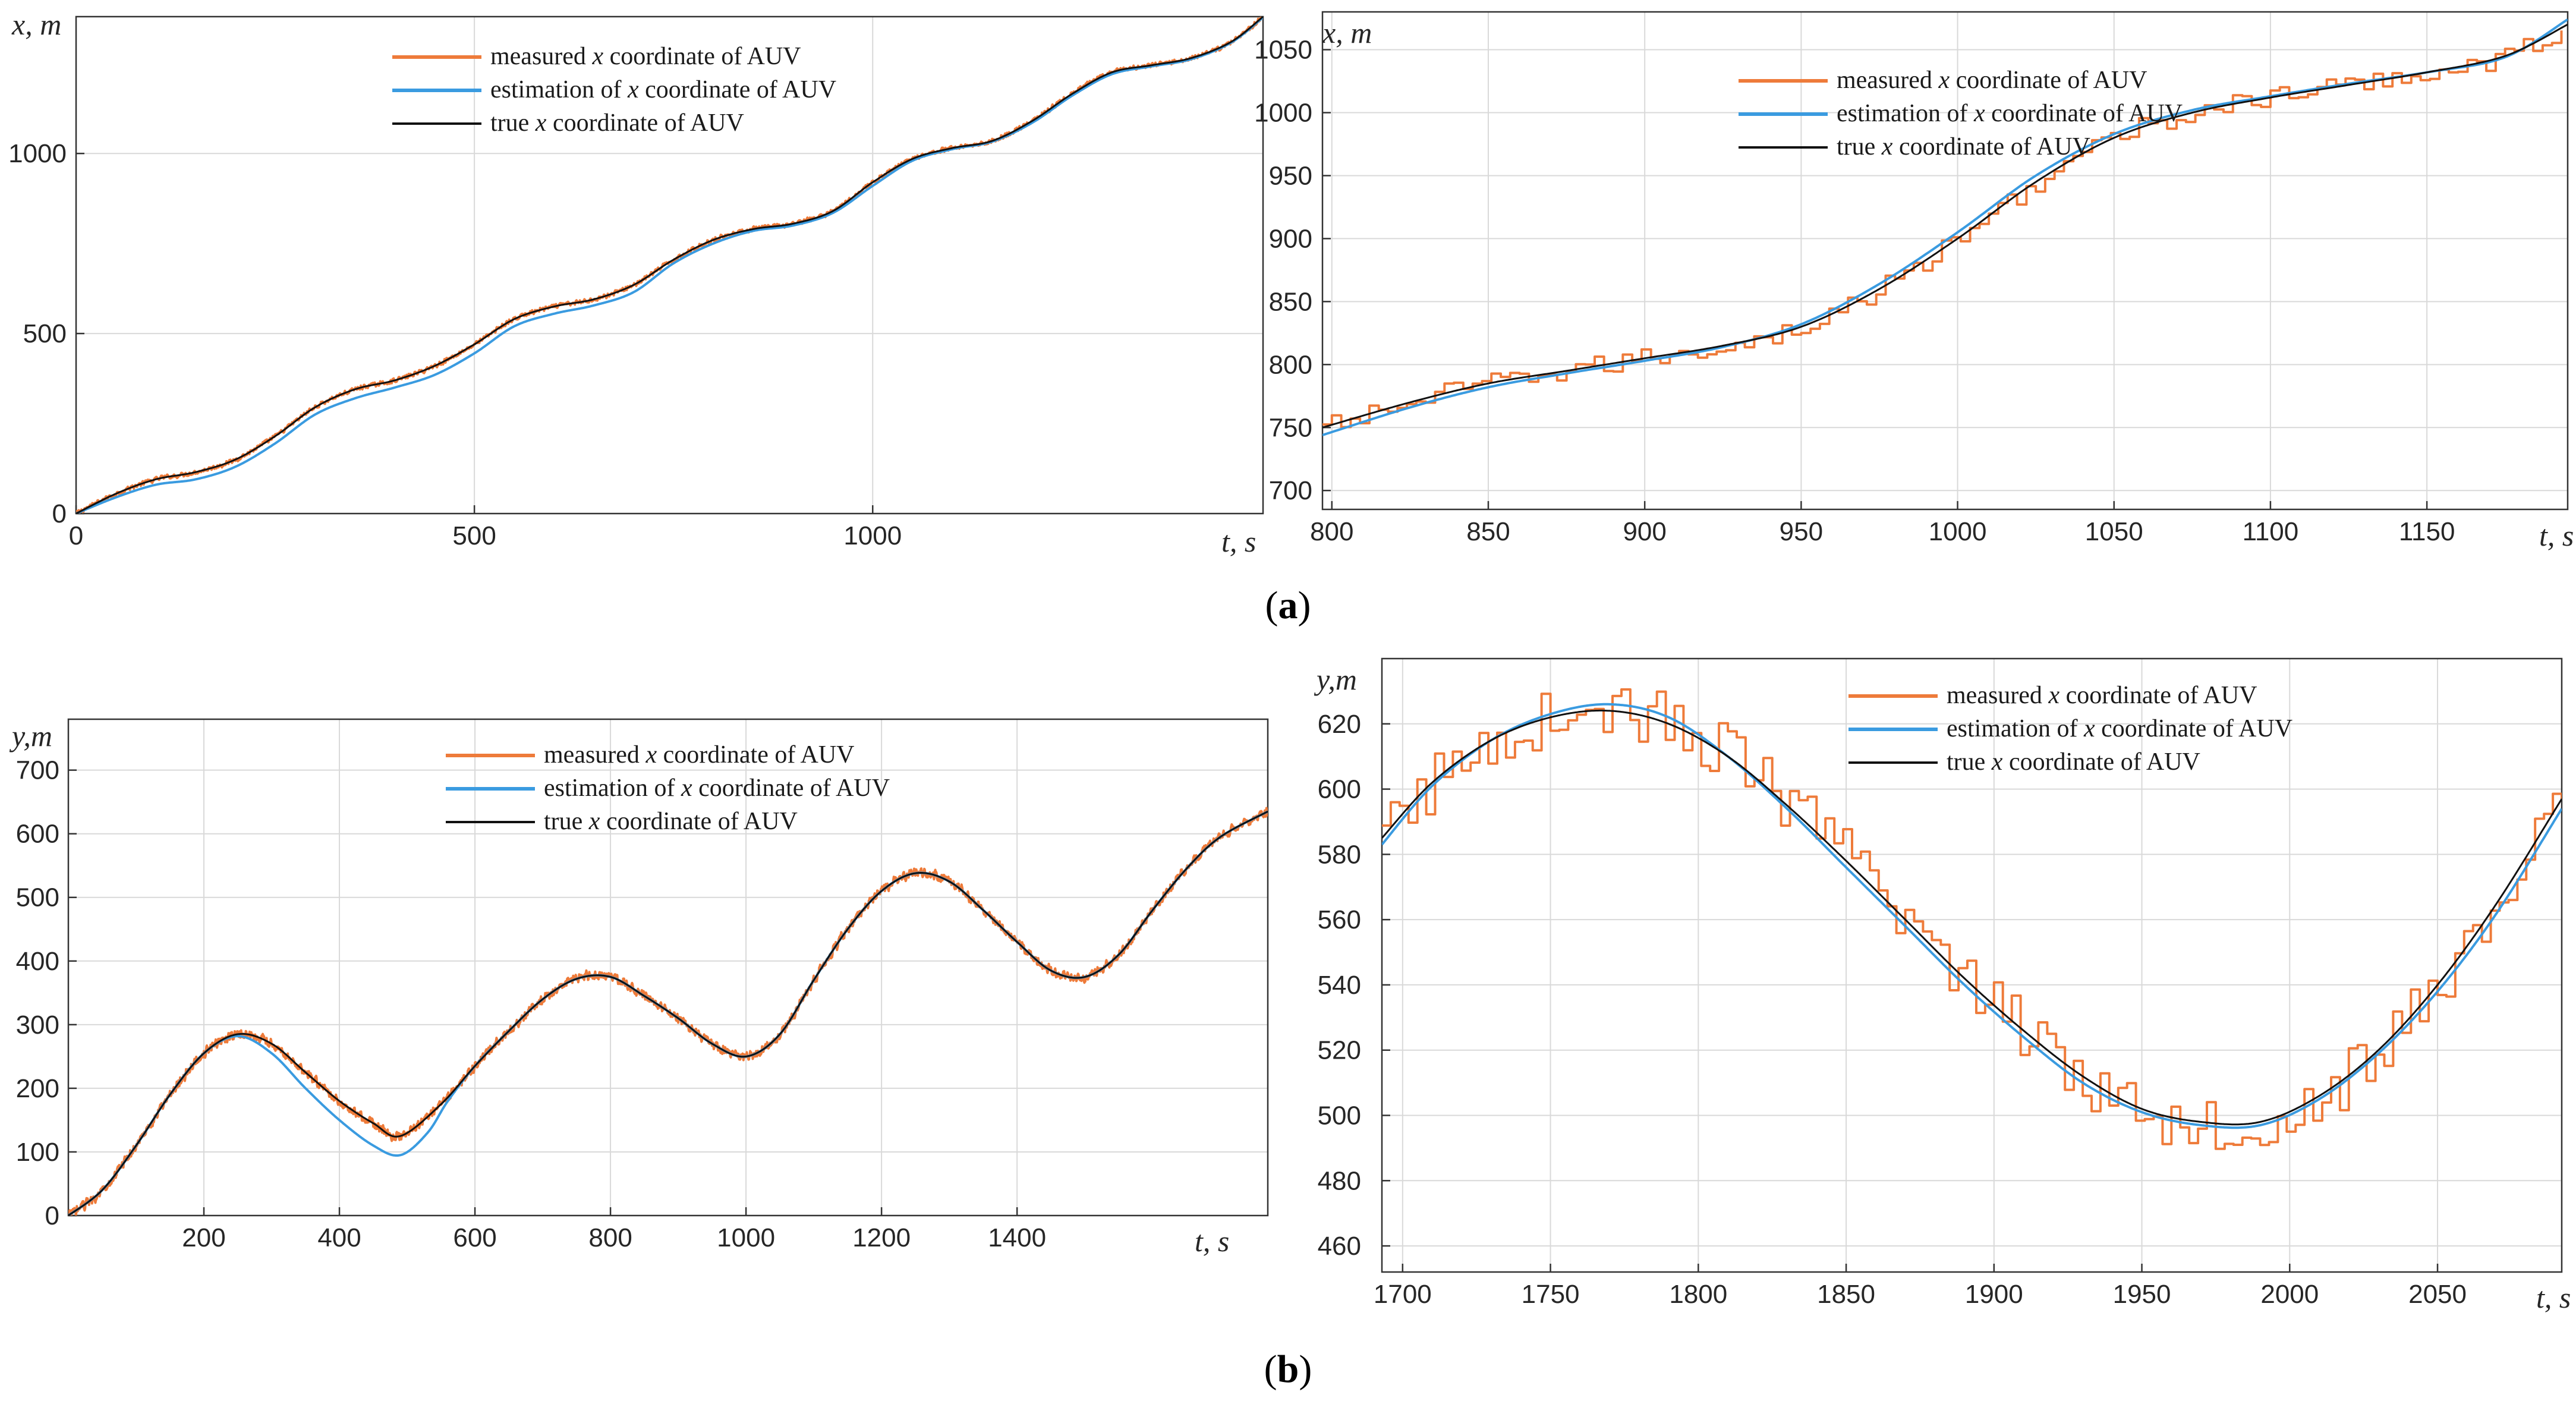 The width and height of the screenshot is (2576, 1401). Describe the element at coordinates (1339, 985) in the screenshot. I see `y-tick-label: 540` at that location.